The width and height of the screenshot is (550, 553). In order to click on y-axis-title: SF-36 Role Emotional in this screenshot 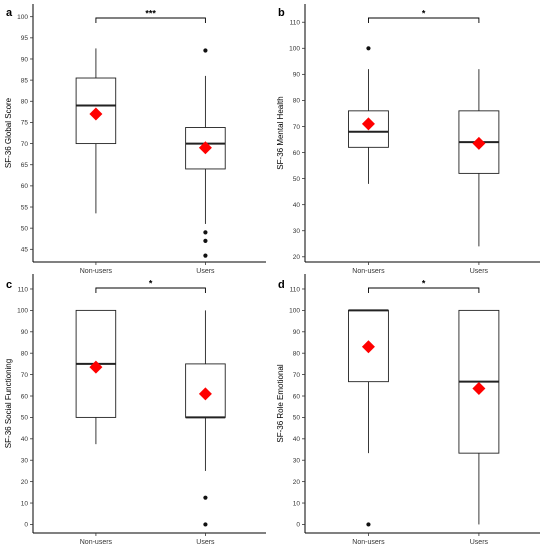, I will do `click(280, 403)`.